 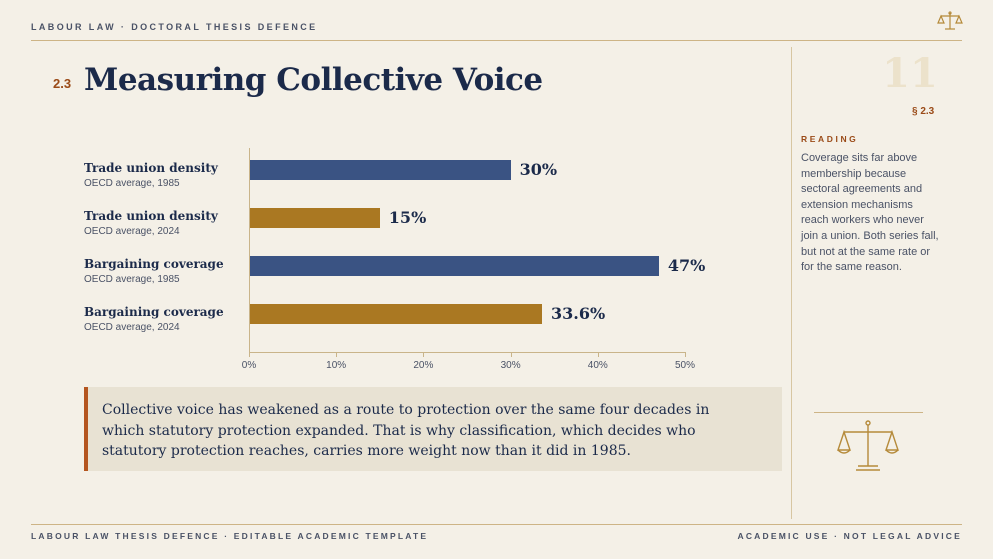 I want to click on section-reference: § 2.3, so click(x=923, y=111).